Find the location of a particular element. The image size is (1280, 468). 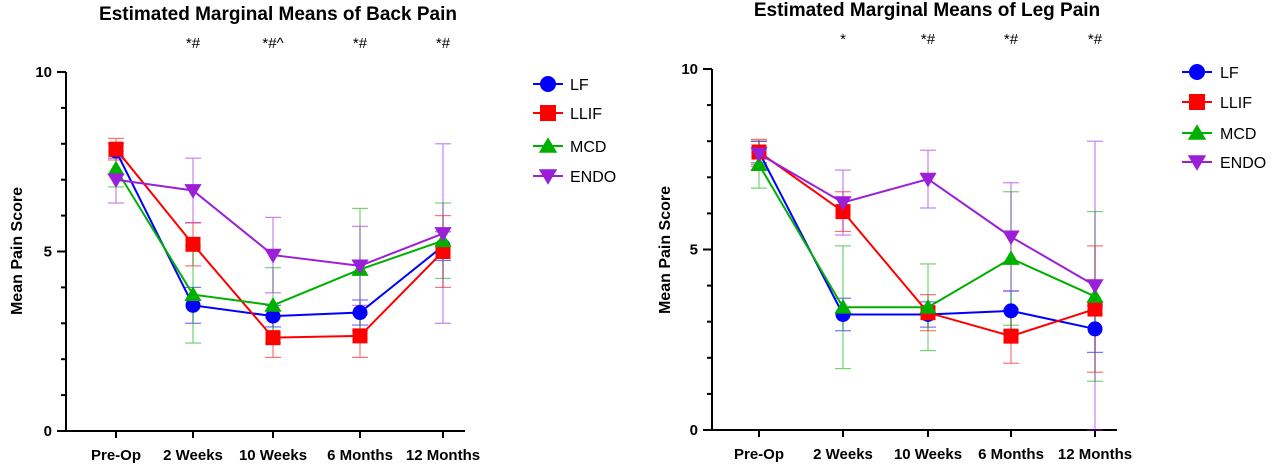

significance-label: *#^ is located at coordinates (272, 43).